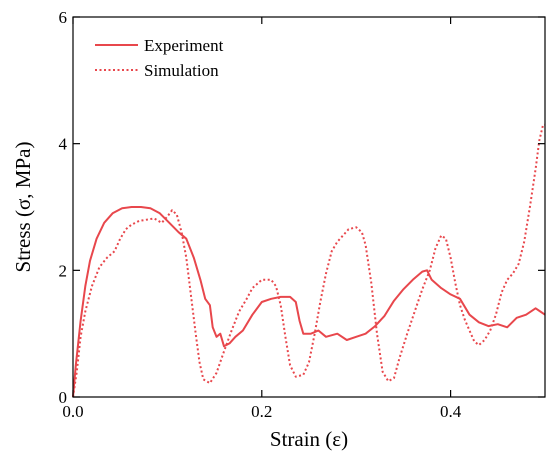  Describe the element at coordinates (23, 207) in the screenshot. I see `y-axis-title: Stress (σ, MPa)` at that location.